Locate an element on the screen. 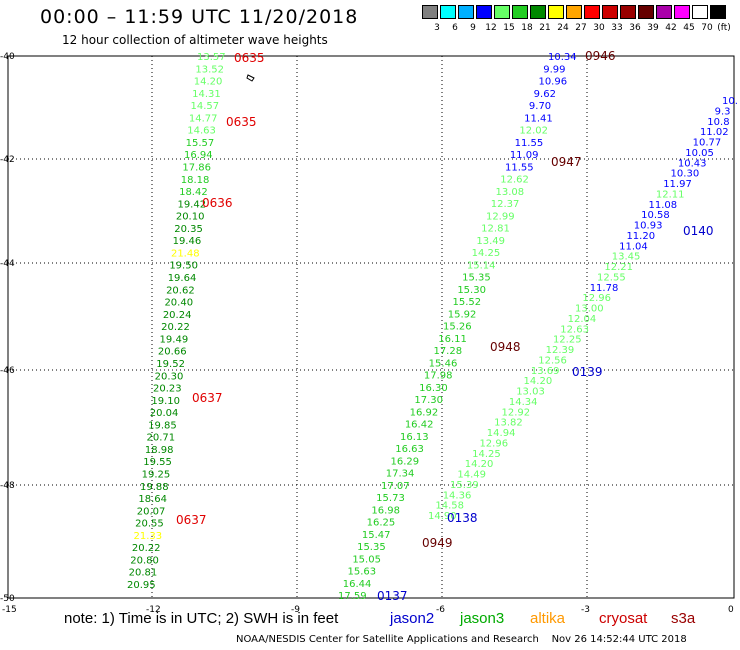 This screenshot has height=650, width=740. legend-label: 36 is located at coordinates (635, 28).